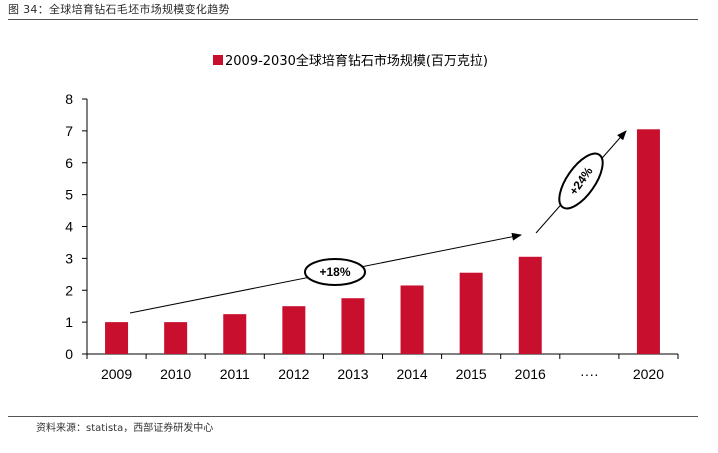 Image resolution: width=718 pixels, height=453 pixels. What do you see at coordinates (218, 60) in the screenshot?
I see `legend-swatch` at bounding box center [218, 60].